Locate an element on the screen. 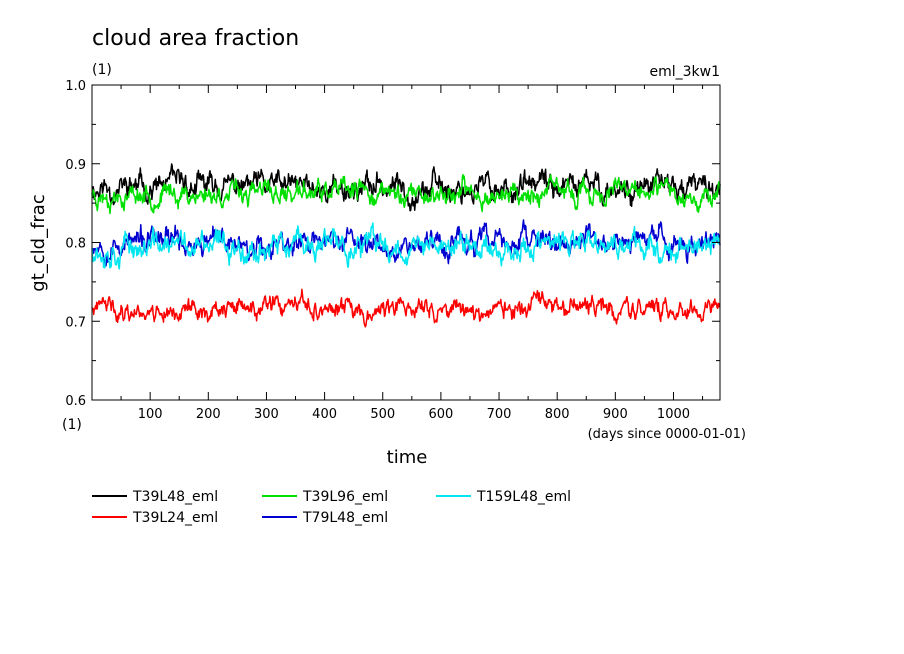 This screenshot has width=904, height=654. x-tick-label: 600 is located at coordinates (440, 414).